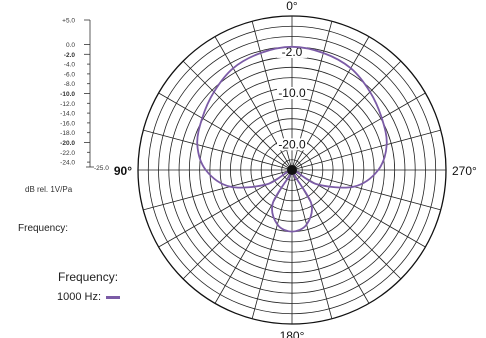  I want to click on legend-entry: 1000 Hz:, so click(89, 297).